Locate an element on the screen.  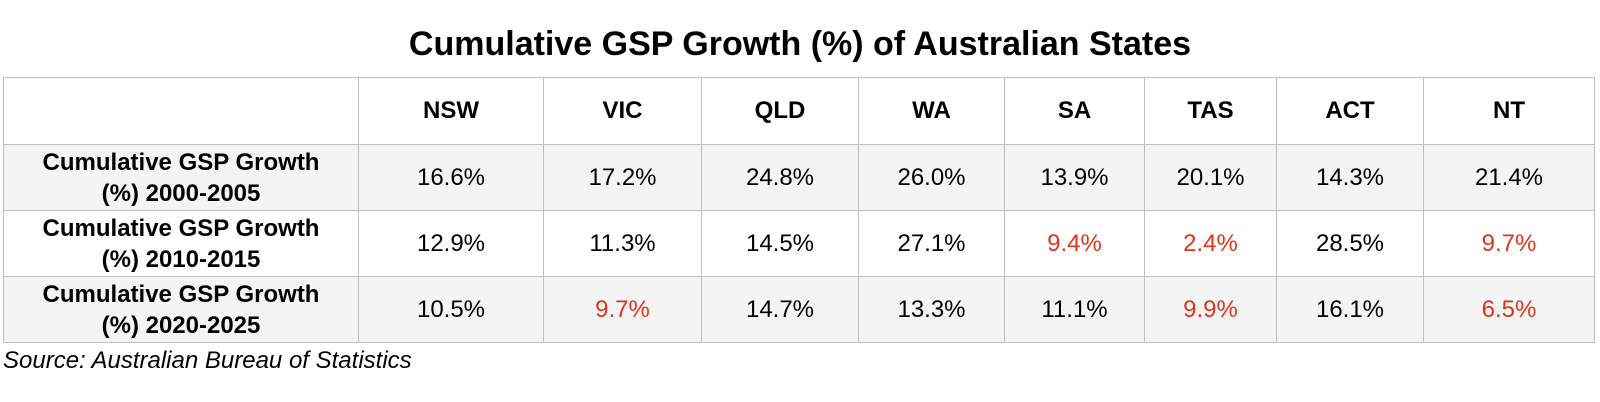
value-cell: 14.7% is located at coordinates (780, 309).